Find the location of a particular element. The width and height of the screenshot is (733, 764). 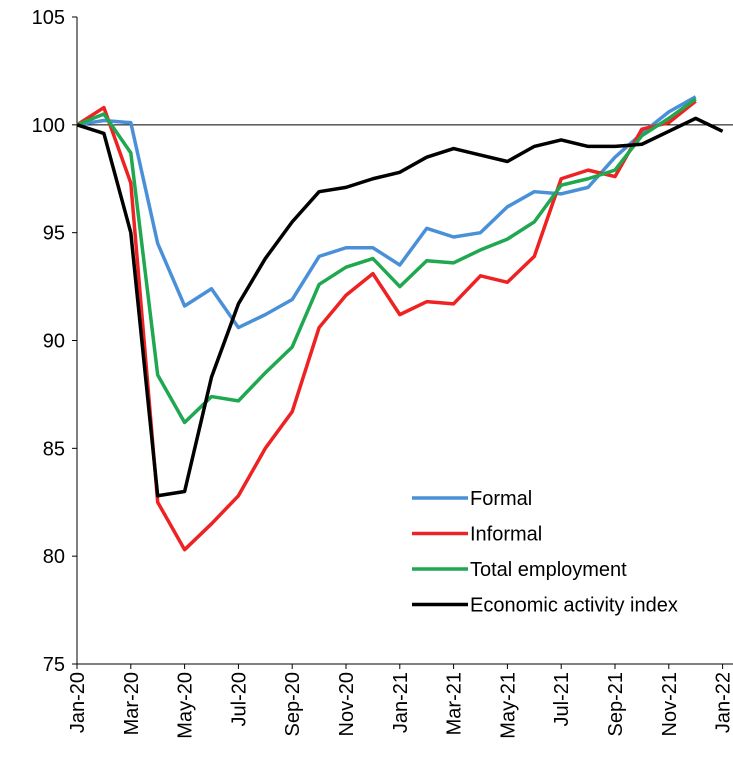

x-tick-label: Jan-21 is located at coordinates (401, 702).